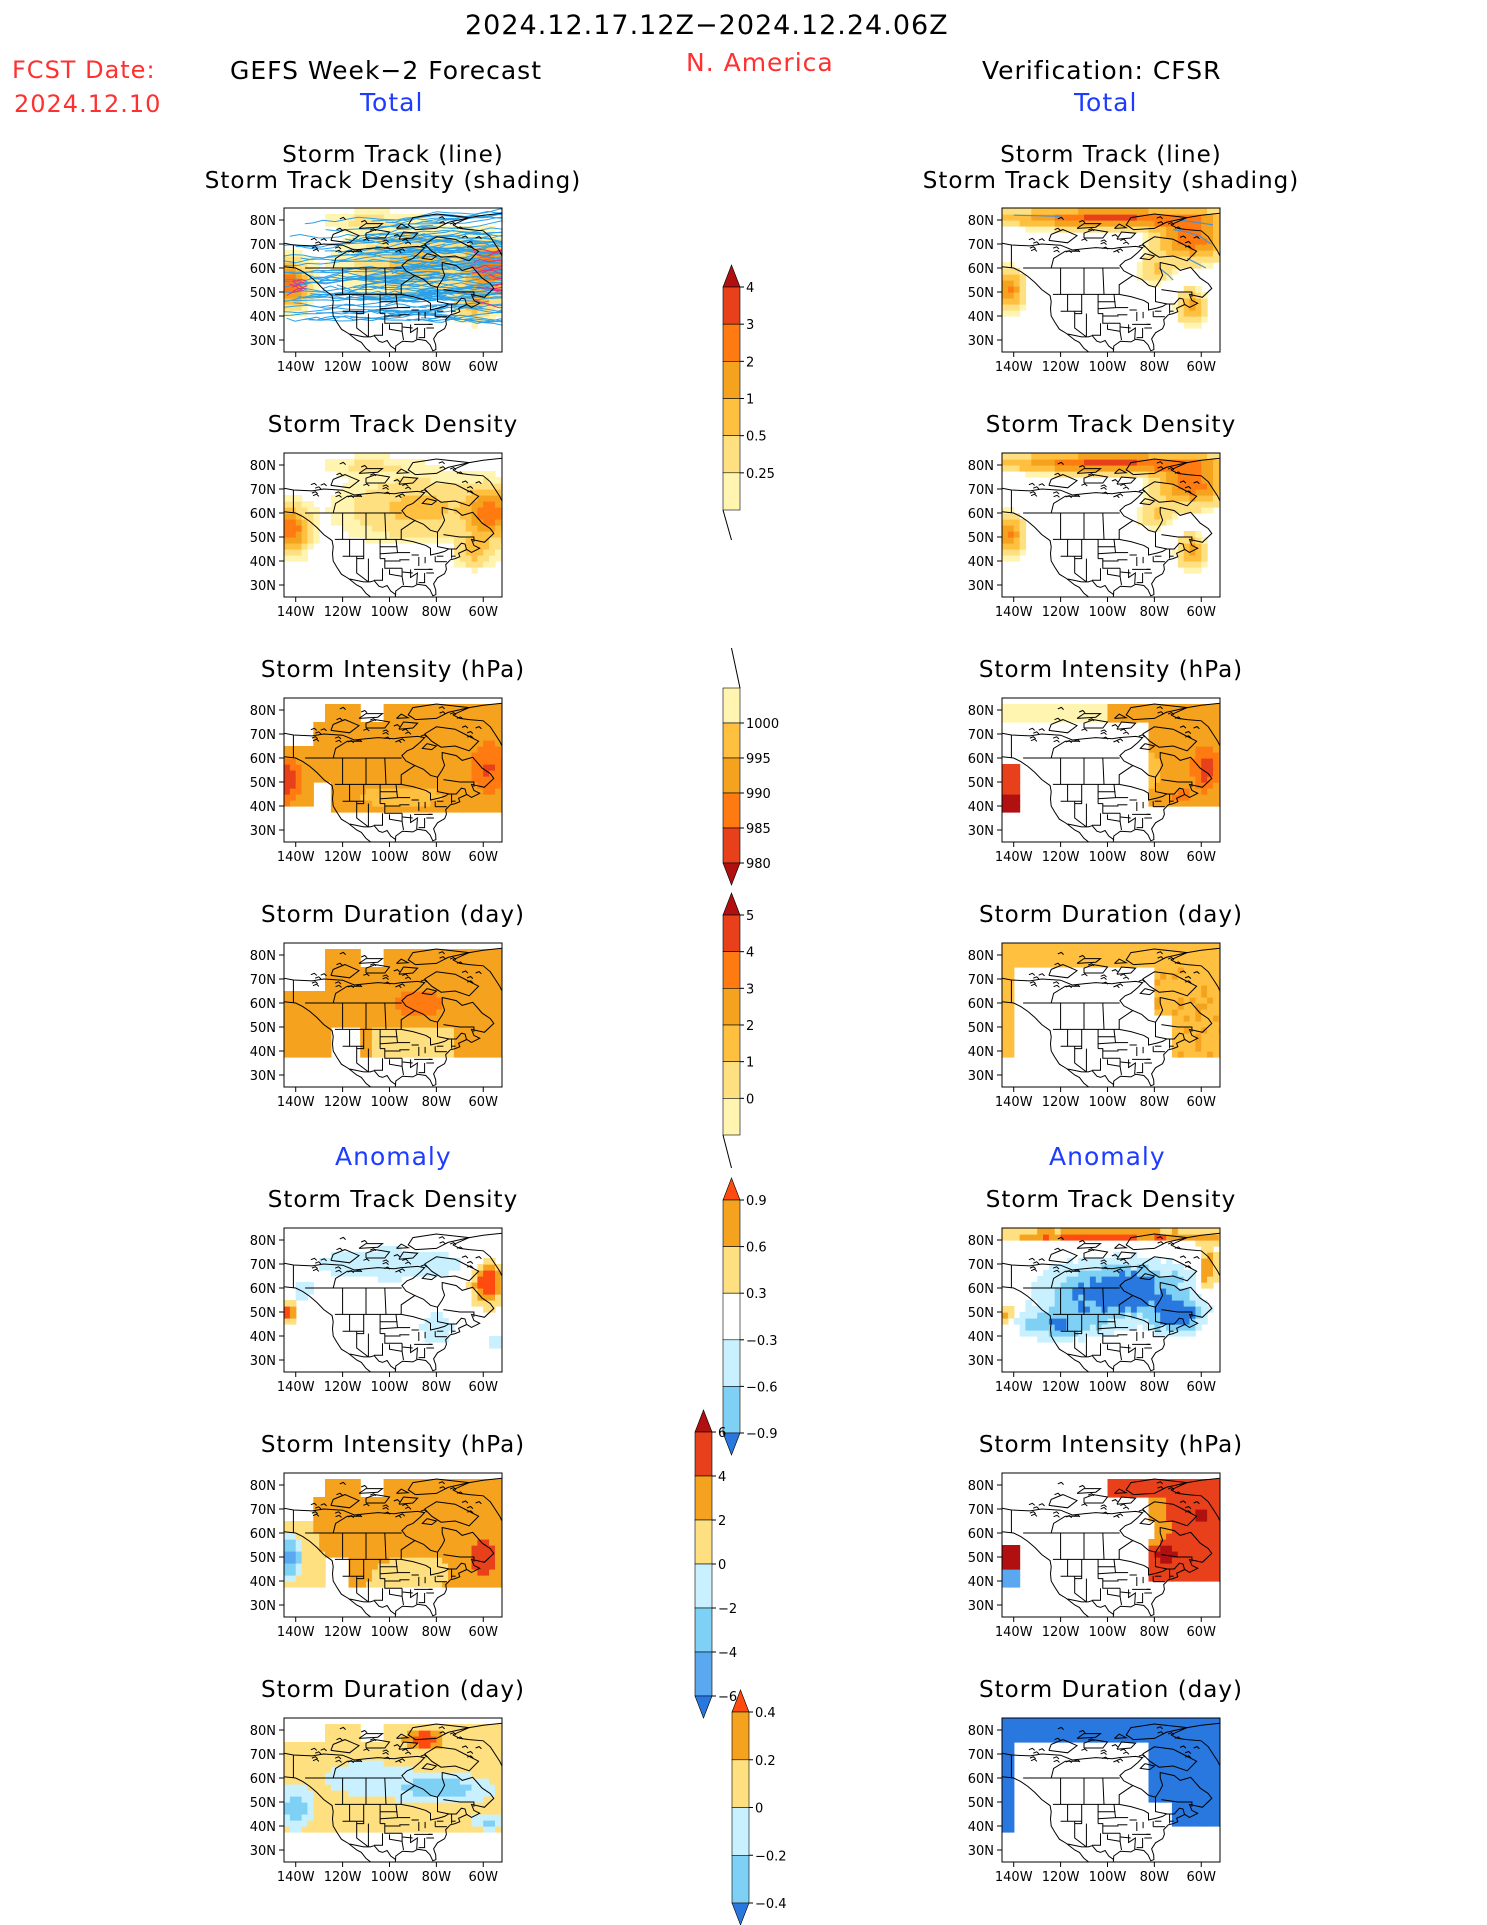 The height and width of the screenshot is (1925, 1487). I want to click on panel-frame, so click(393, 770).